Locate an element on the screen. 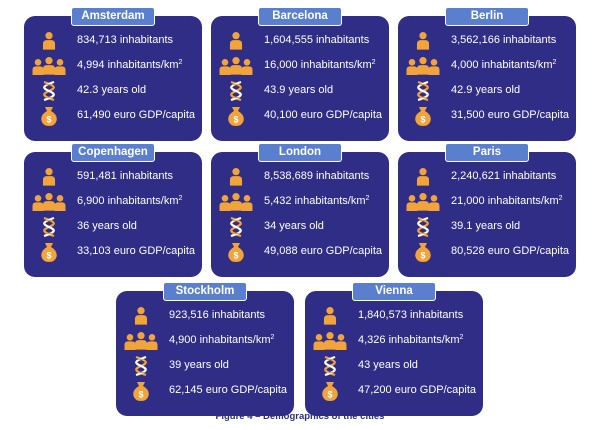 The image size is (600, 430). age-value: 43.9 years old is located at coordinates (299, 90).